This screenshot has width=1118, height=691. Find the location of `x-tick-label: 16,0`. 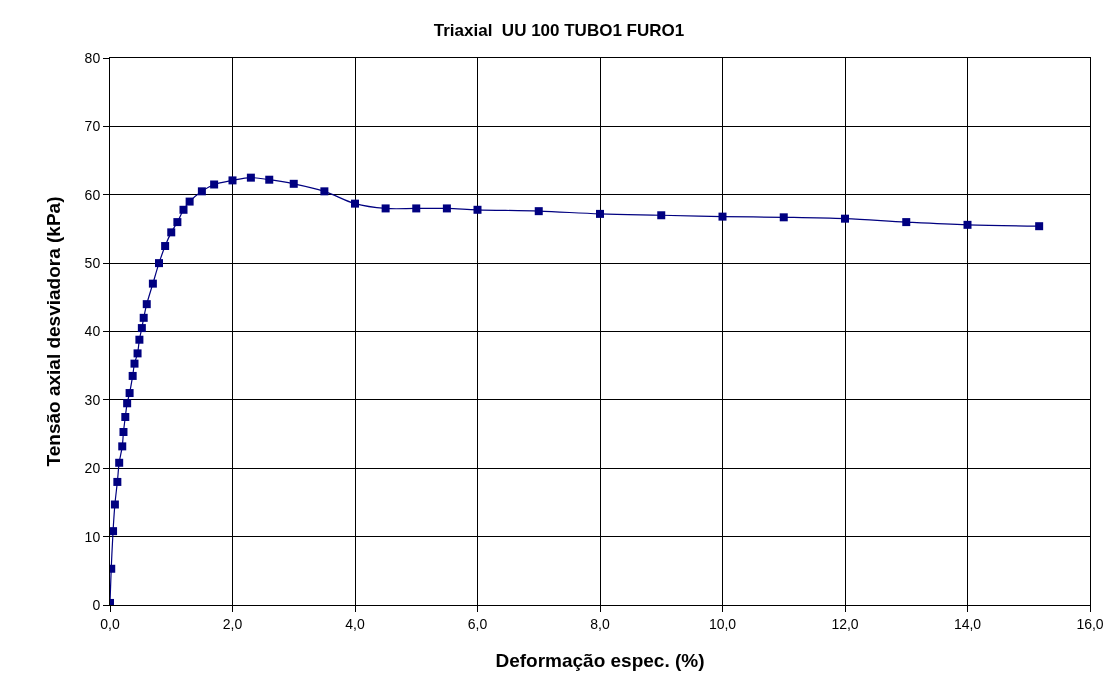

x-tick-label: 16,0 is located at coordinates (1090, 623).